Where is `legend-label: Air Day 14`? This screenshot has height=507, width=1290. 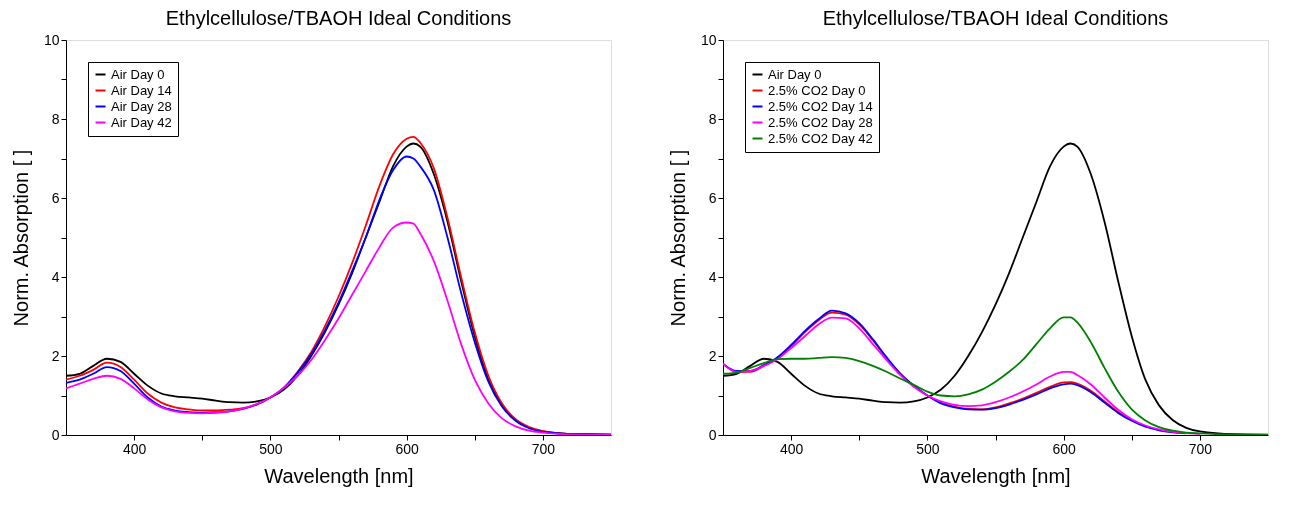 legend-label: Air Day 14 is located at coordinates (141, 90).